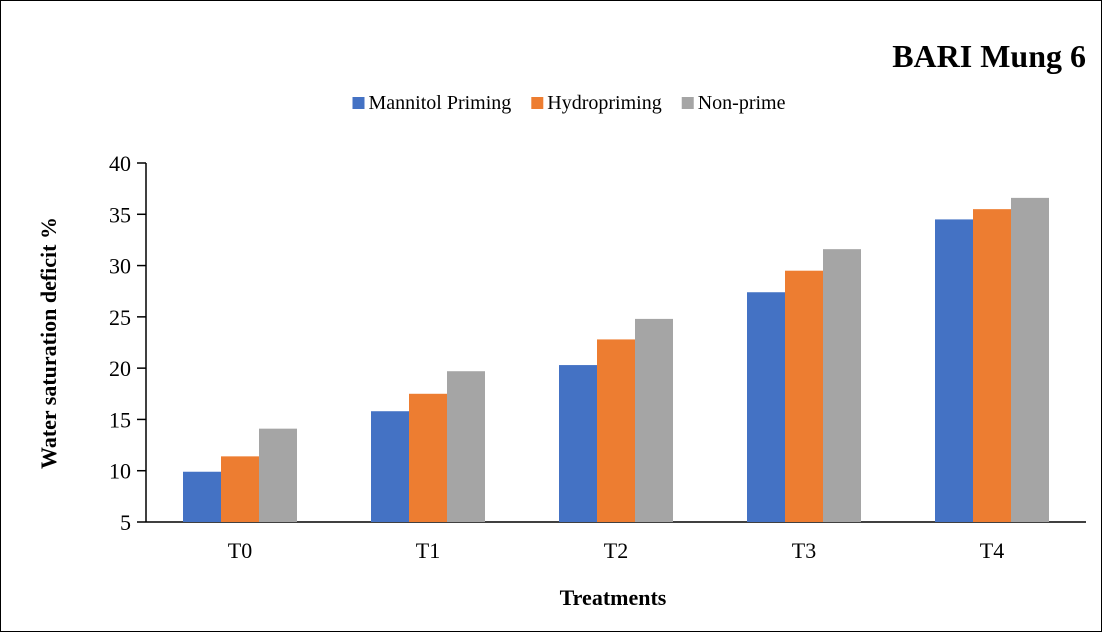 This screenshot has width=1102, height=633. I want to click on bar-non-prime-t3, so click(842, 385).